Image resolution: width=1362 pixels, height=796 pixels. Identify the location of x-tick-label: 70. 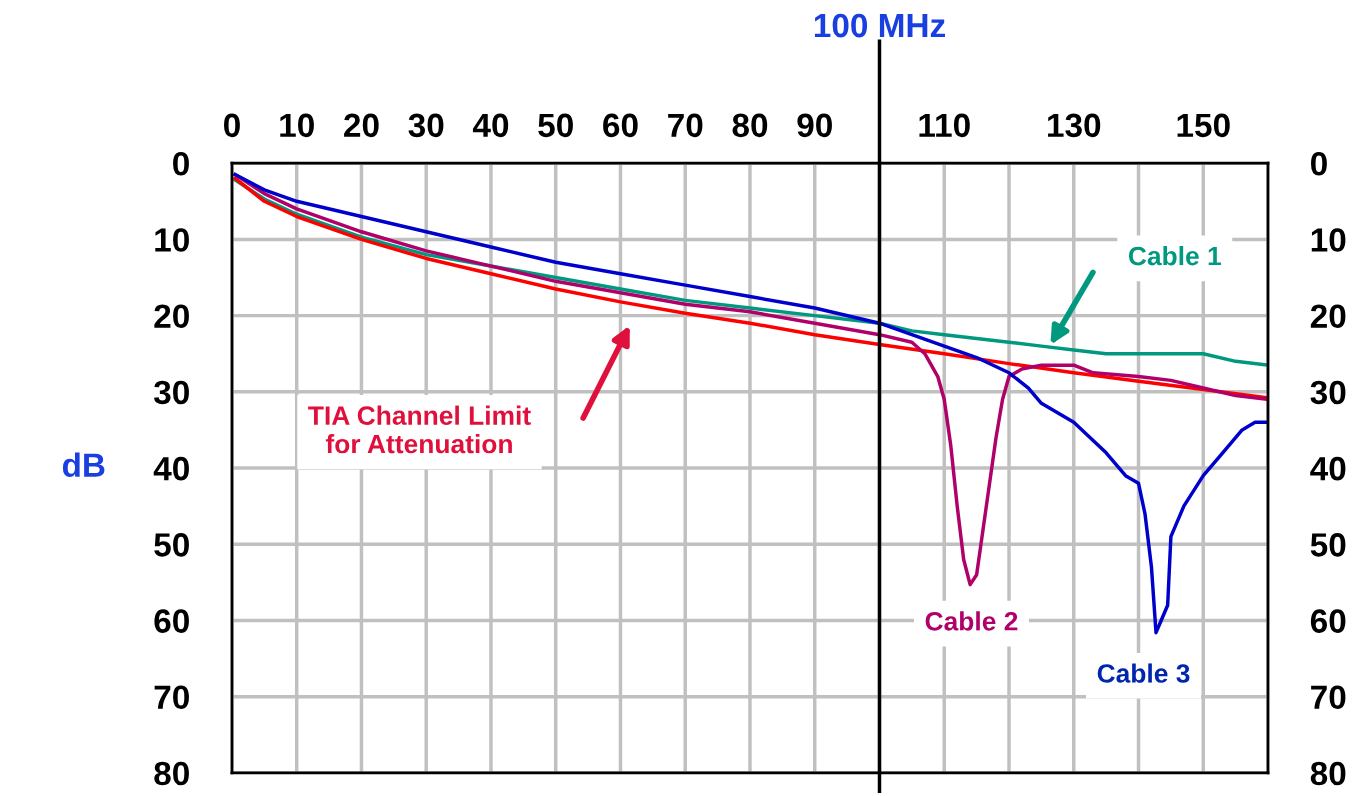
(685, 125).